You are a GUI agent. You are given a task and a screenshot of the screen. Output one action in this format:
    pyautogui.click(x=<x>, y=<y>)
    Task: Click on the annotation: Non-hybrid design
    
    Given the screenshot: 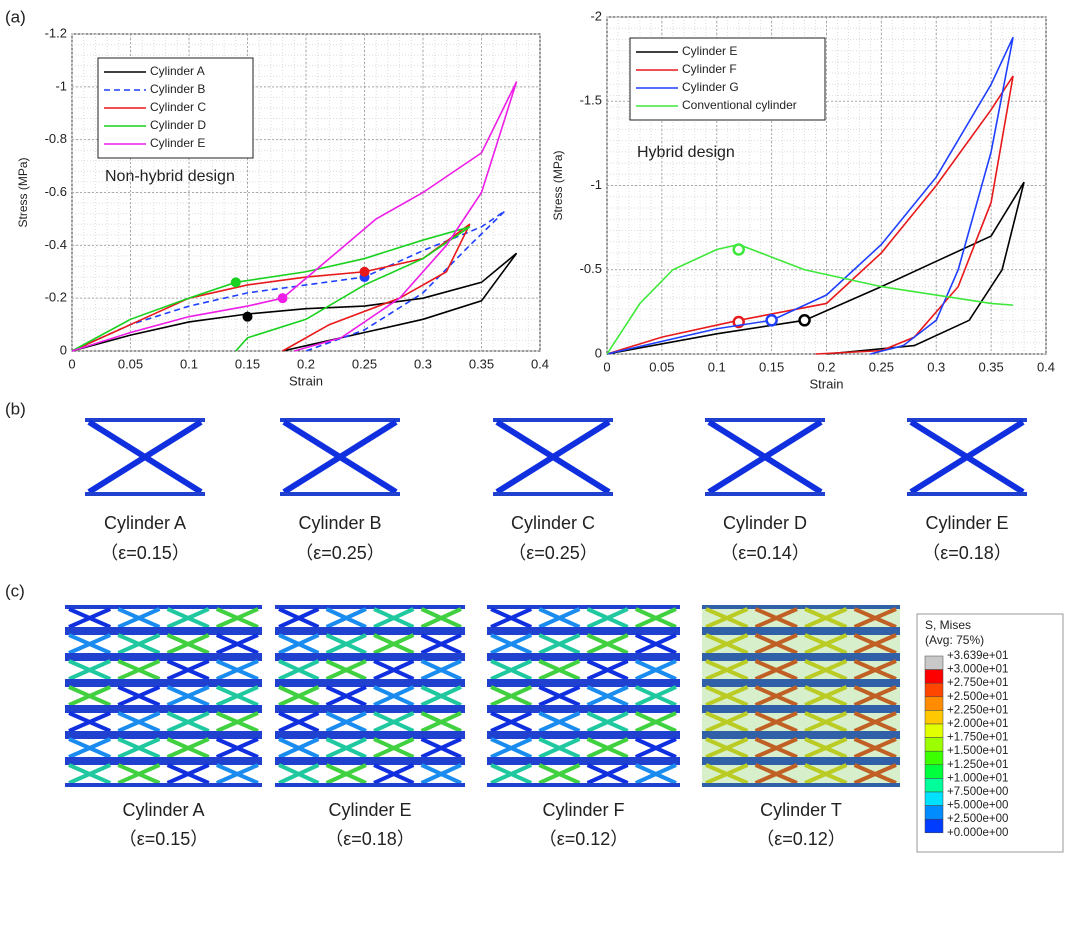 What is the action you would take?
    pyautogui.click(x=170, y=176)
    